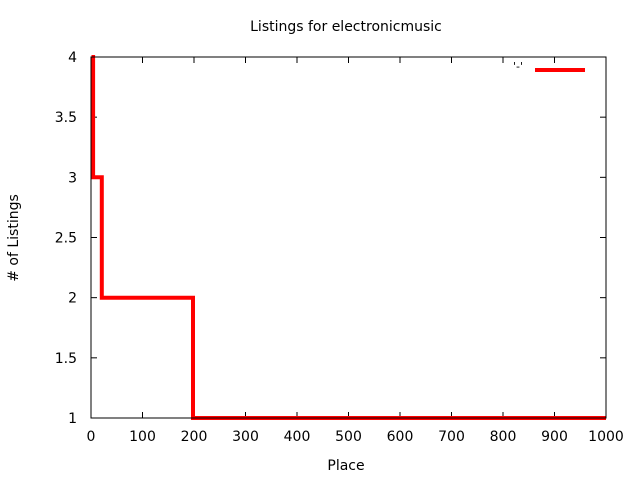 The height and width of the screenshot is (480, 640). What do you see at coordinates (91, 437) in the screenshot?
I see `x-tick-label: 0` at bounding box center [91, 437].